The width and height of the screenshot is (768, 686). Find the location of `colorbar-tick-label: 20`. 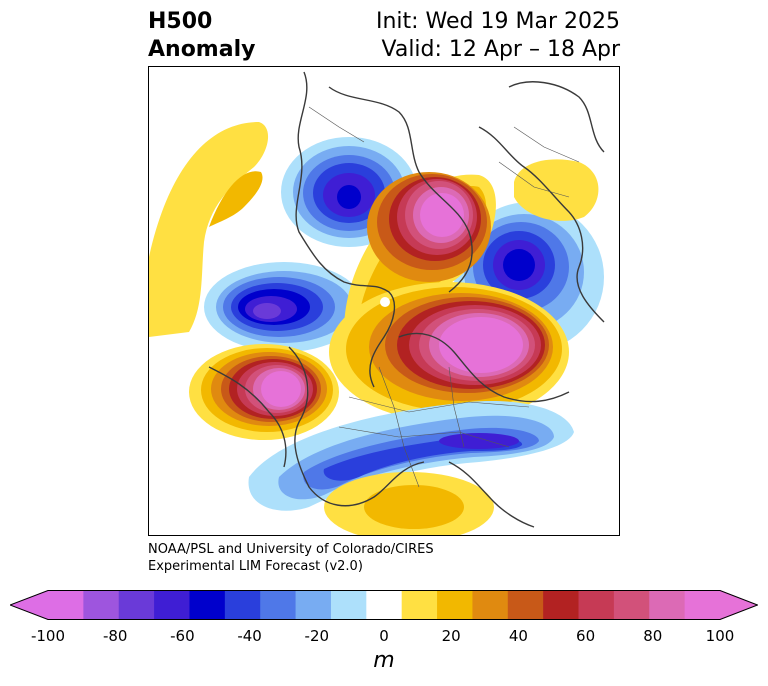

colorbar-tick-label: 20 is located at coordinates (451, 636).